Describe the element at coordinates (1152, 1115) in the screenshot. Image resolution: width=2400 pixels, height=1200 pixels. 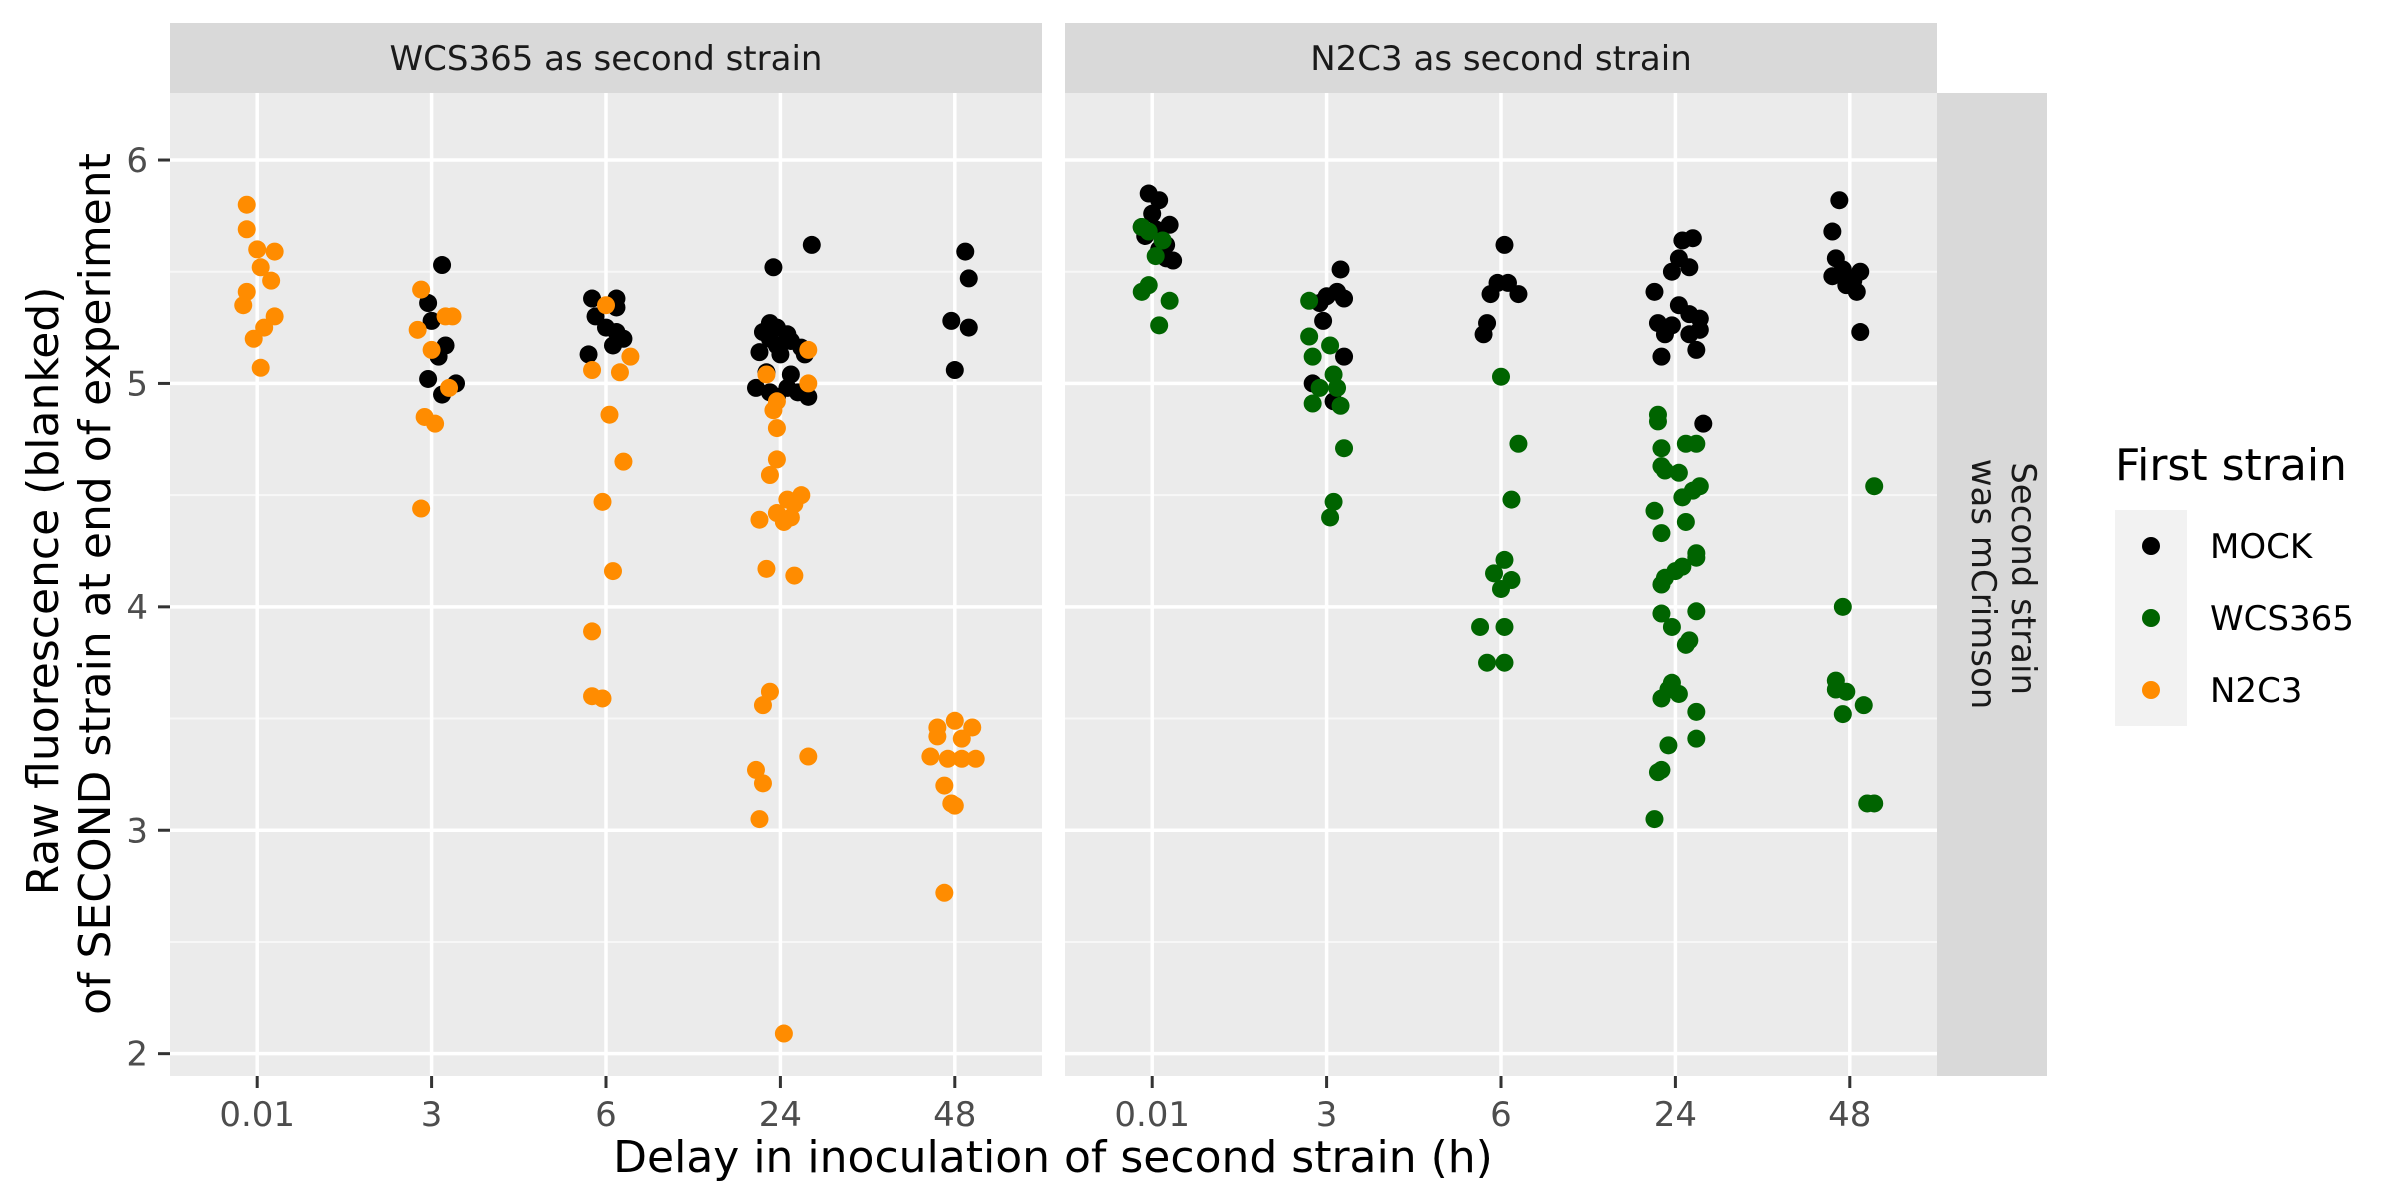
I see `x-tick-label: 0.01` at that location.